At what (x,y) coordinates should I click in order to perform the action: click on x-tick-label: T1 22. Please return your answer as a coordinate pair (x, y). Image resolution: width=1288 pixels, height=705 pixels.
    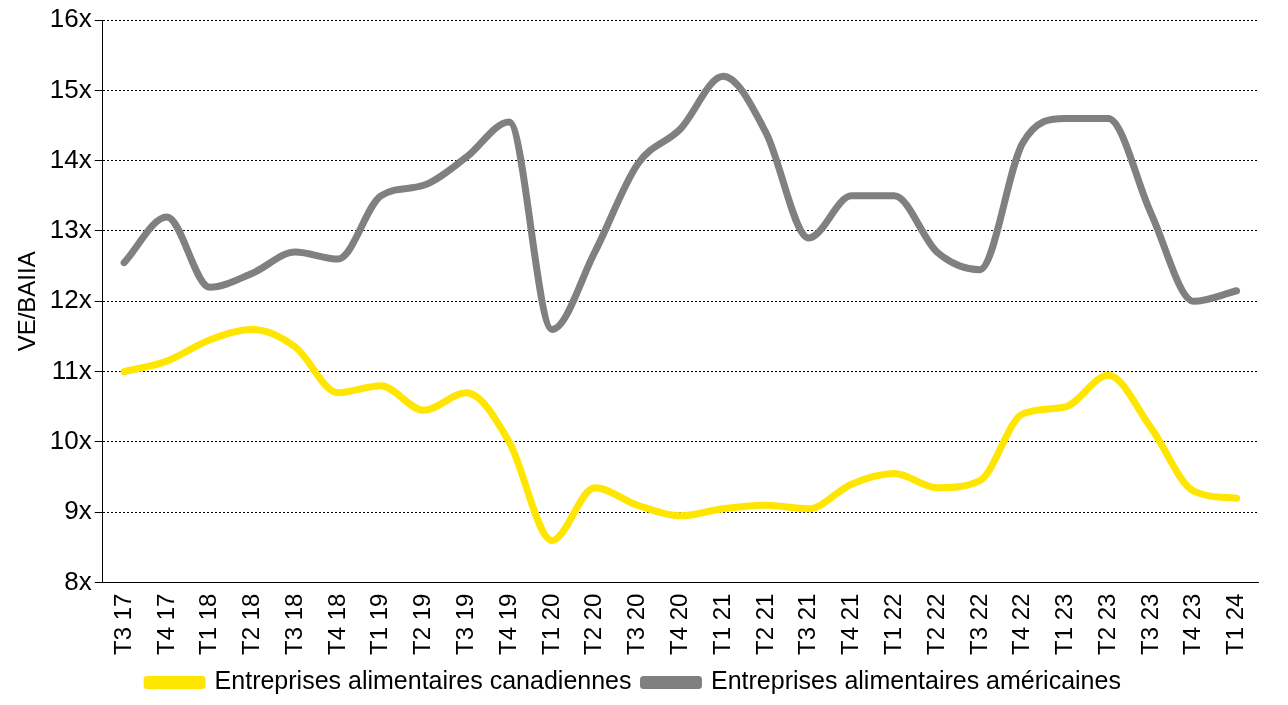
    Looking at the image, I should click on (892, 624).